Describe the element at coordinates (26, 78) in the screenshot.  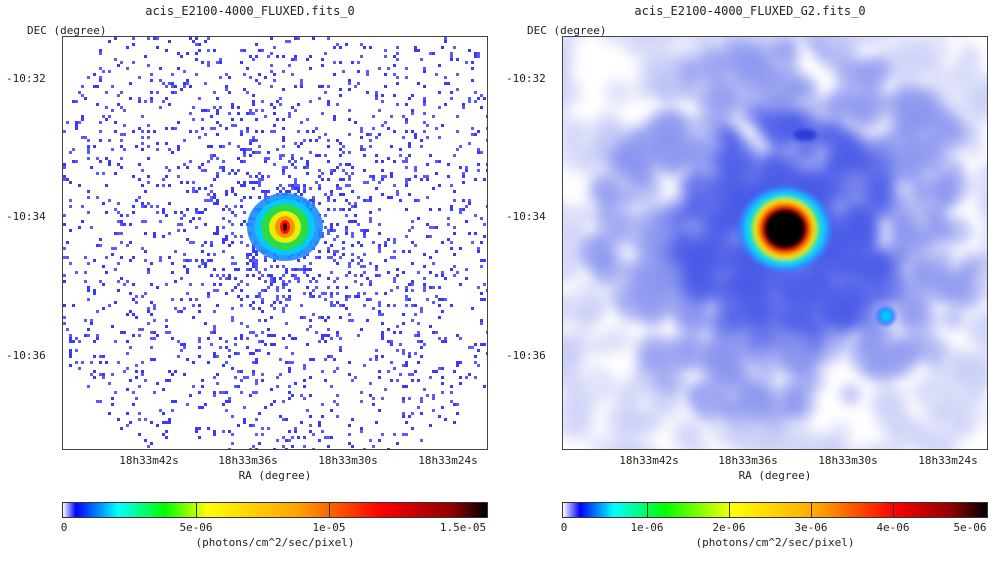
I see `left-y-tick-label: -10:32` at that location.